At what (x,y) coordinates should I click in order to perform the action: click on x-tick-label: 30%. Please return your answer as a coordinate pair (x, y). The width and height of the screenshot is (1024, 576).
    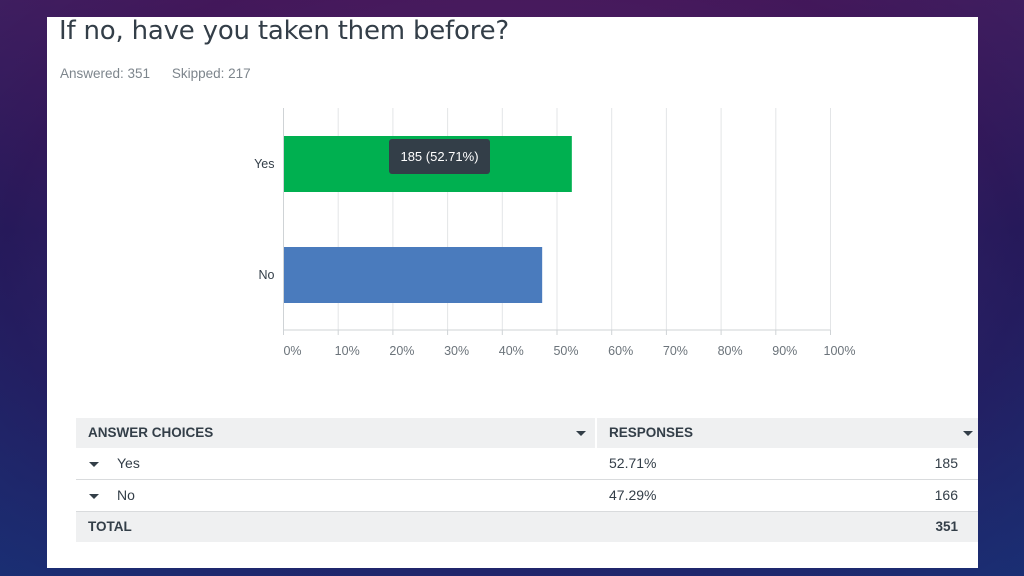
    Looking at the image, I should click on (456, 351).